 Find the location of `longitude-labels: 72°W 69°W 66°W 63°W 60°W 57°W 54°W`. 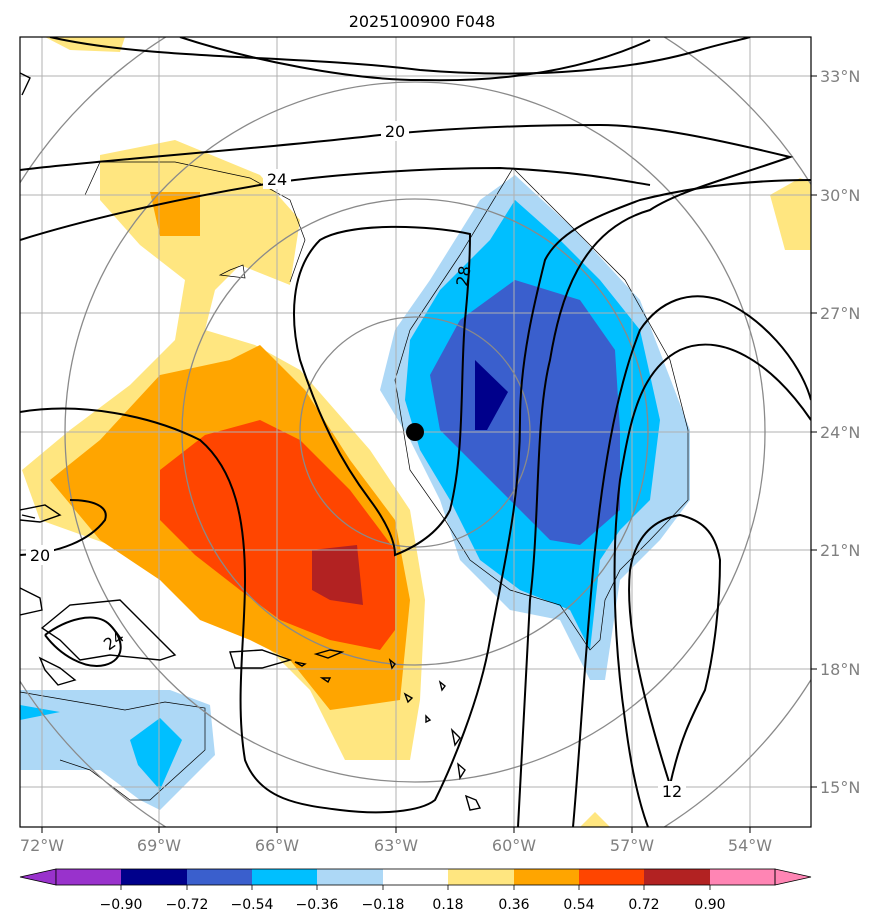

longitude-labels: 72°W 69°W 66°W 63°W 60°W 57°W 54°W is located at coordinates (396, 845).